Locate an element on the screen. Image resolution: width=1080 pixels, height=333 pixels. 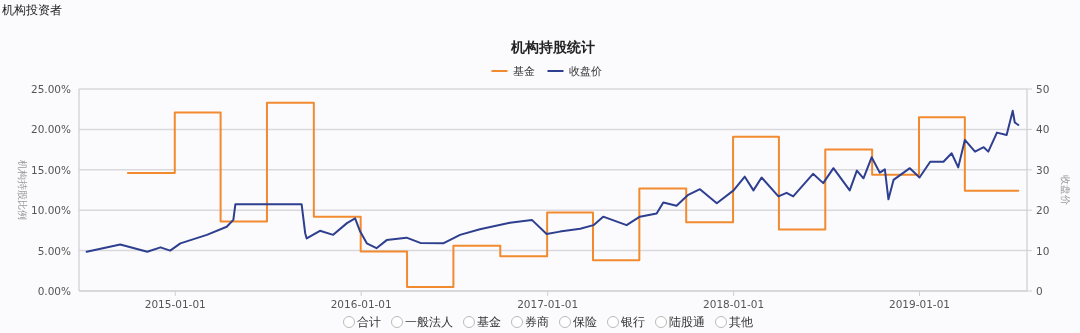
radio-option: 其他 is located at coordinates (734, 322).